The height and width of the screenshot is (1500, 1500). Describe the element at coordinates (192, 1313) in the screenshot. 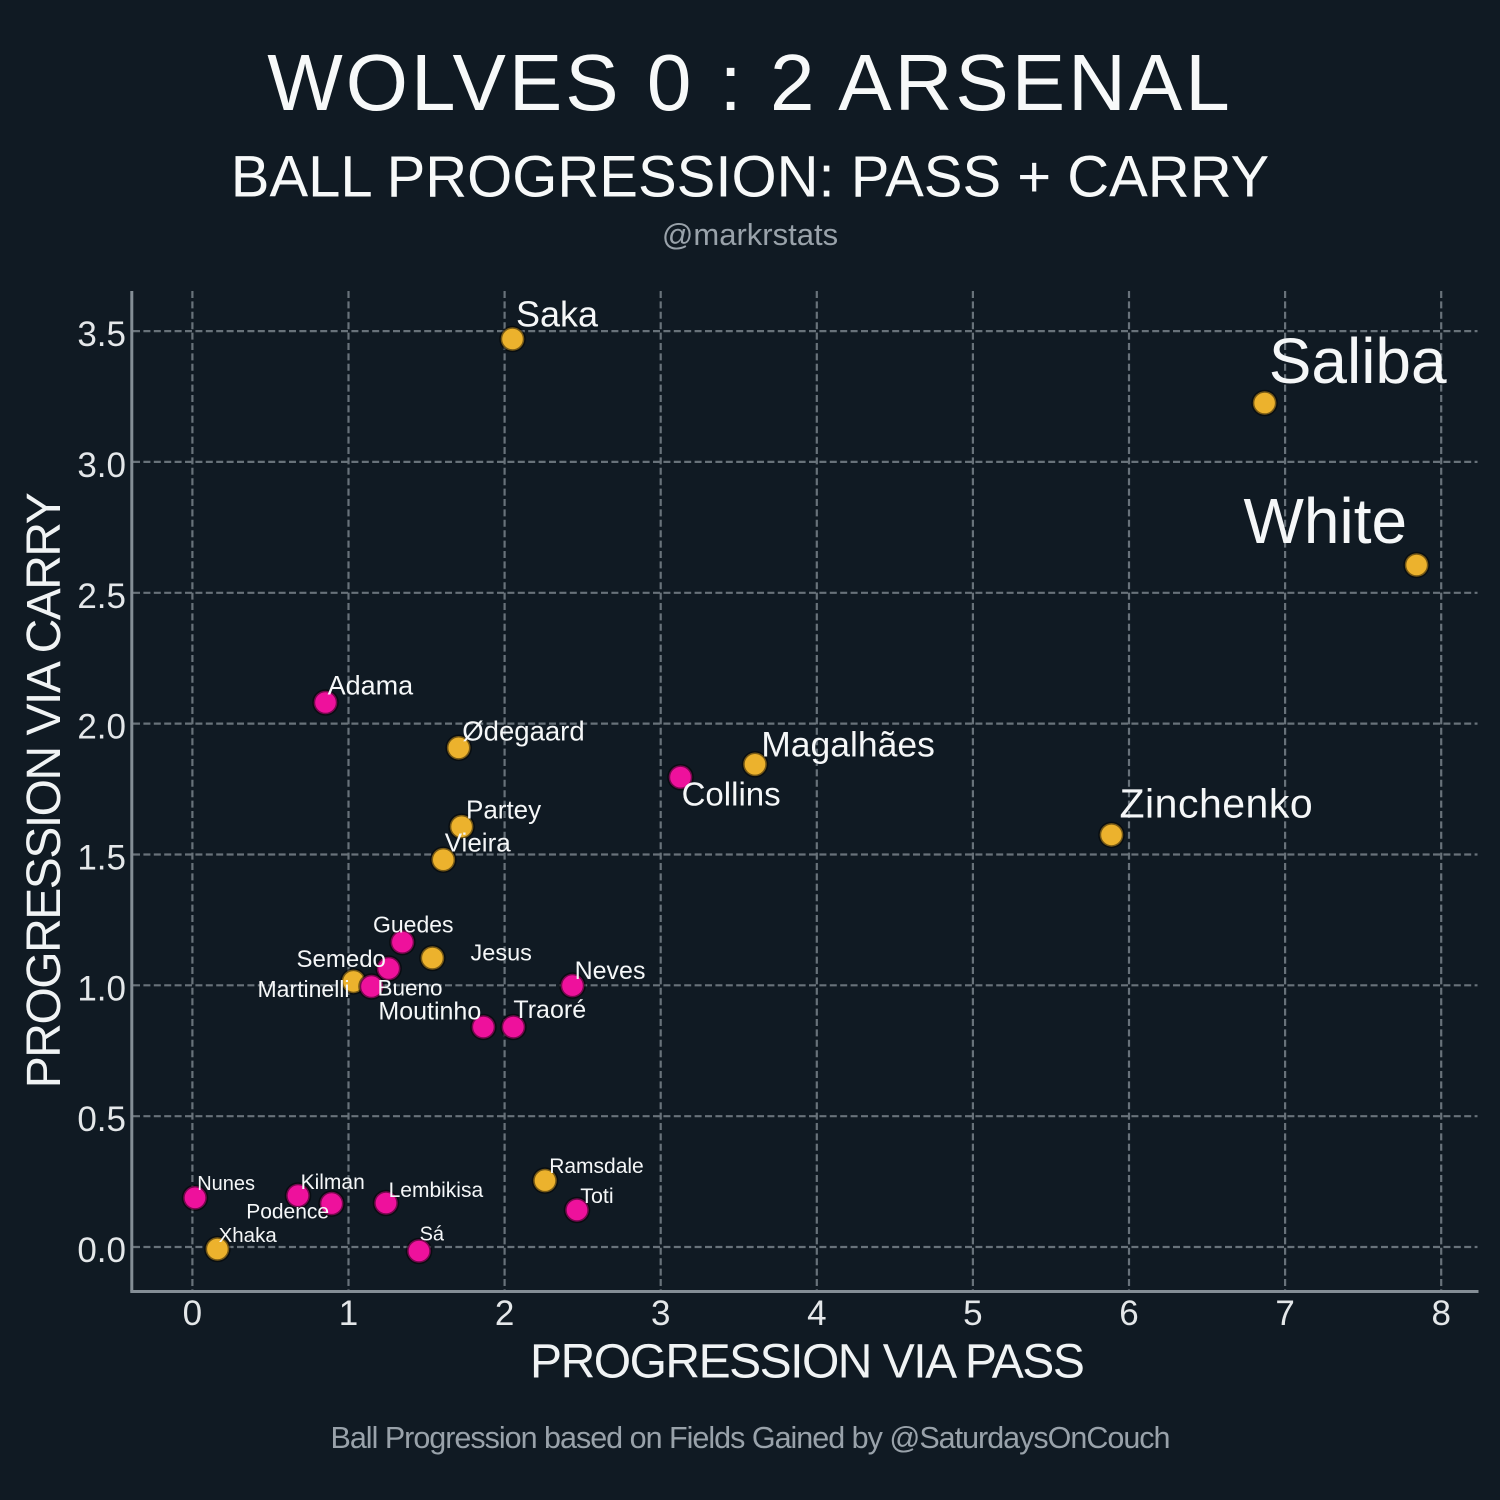

I see `svg-text: 0` at that location.